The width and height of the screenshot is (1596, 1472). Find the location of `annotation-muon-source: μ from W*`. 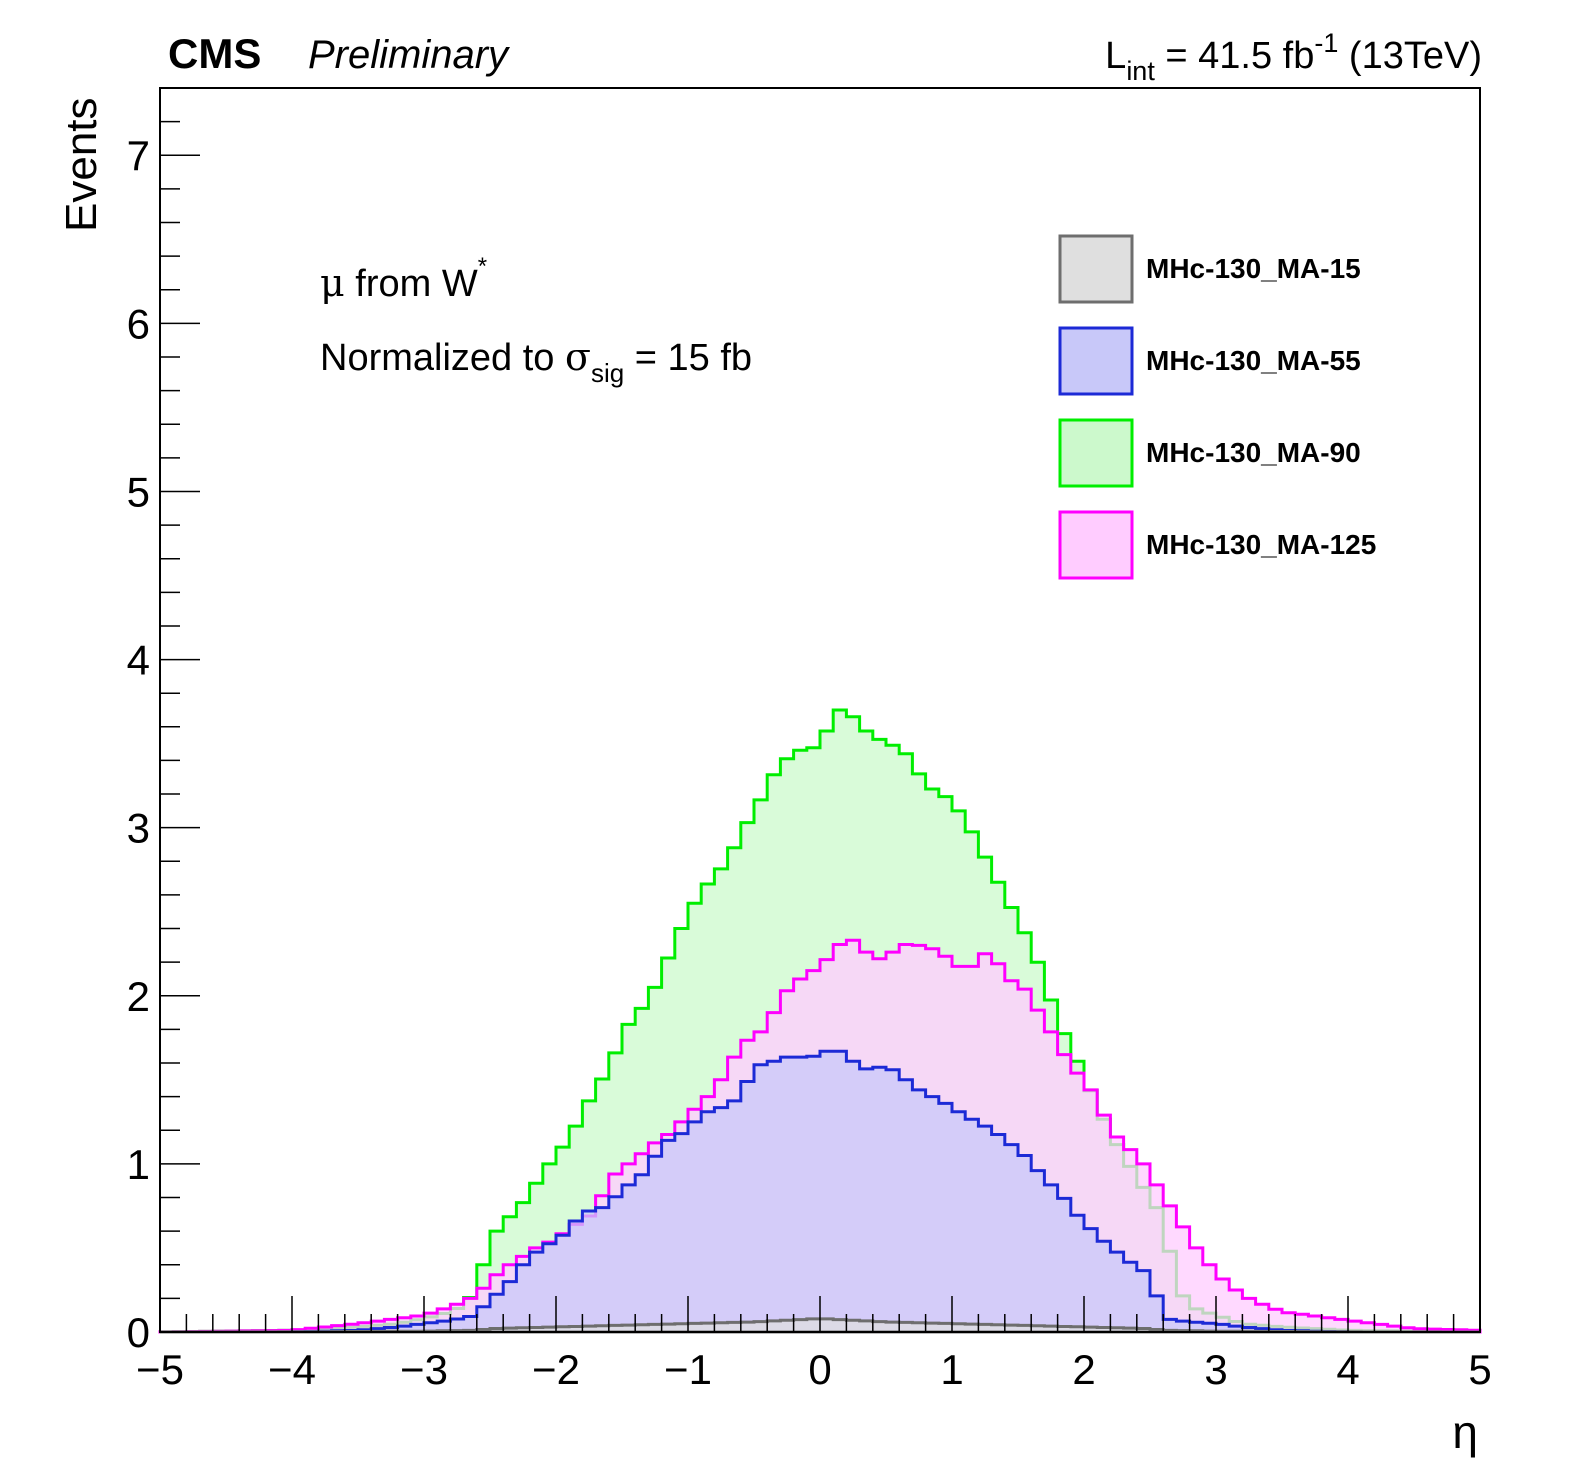

annotation-muon-source: μ from W* is located at coordinates (403, 279).